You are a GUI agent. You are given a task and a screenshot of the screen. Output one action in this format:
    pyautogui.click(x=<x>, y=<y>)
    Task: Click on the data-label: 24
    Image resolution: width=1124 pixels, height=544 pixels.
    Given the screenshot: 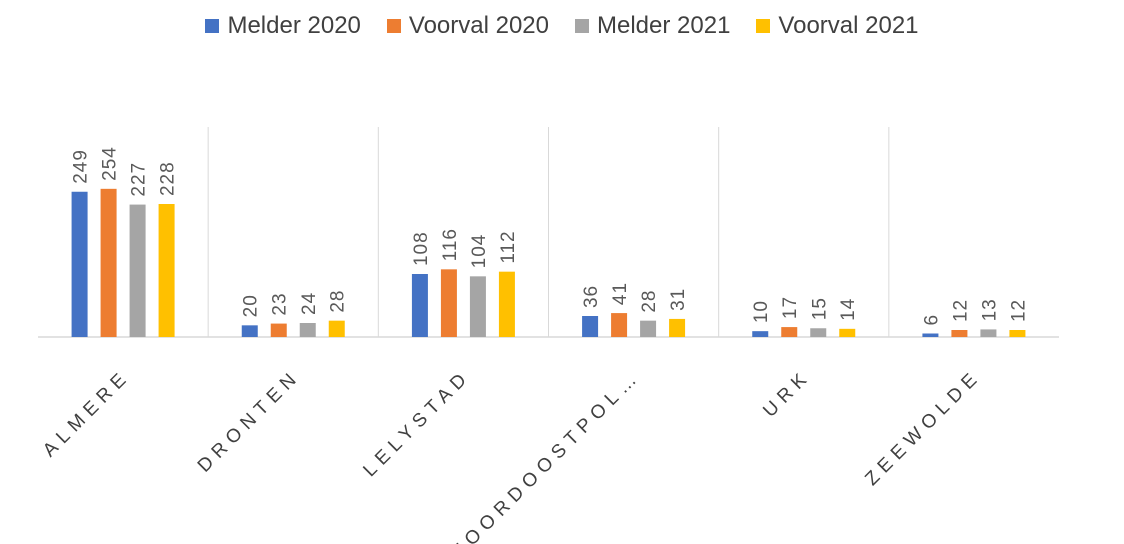 What is the action you would take?
    pyautogui.click(x=309, y=303)
    